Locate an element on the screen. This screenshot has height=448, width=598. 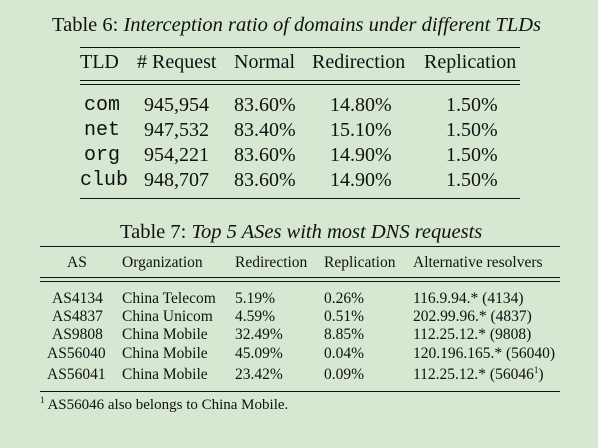
table6-header-redirection: Redirection is located at coordinates (359, 62).